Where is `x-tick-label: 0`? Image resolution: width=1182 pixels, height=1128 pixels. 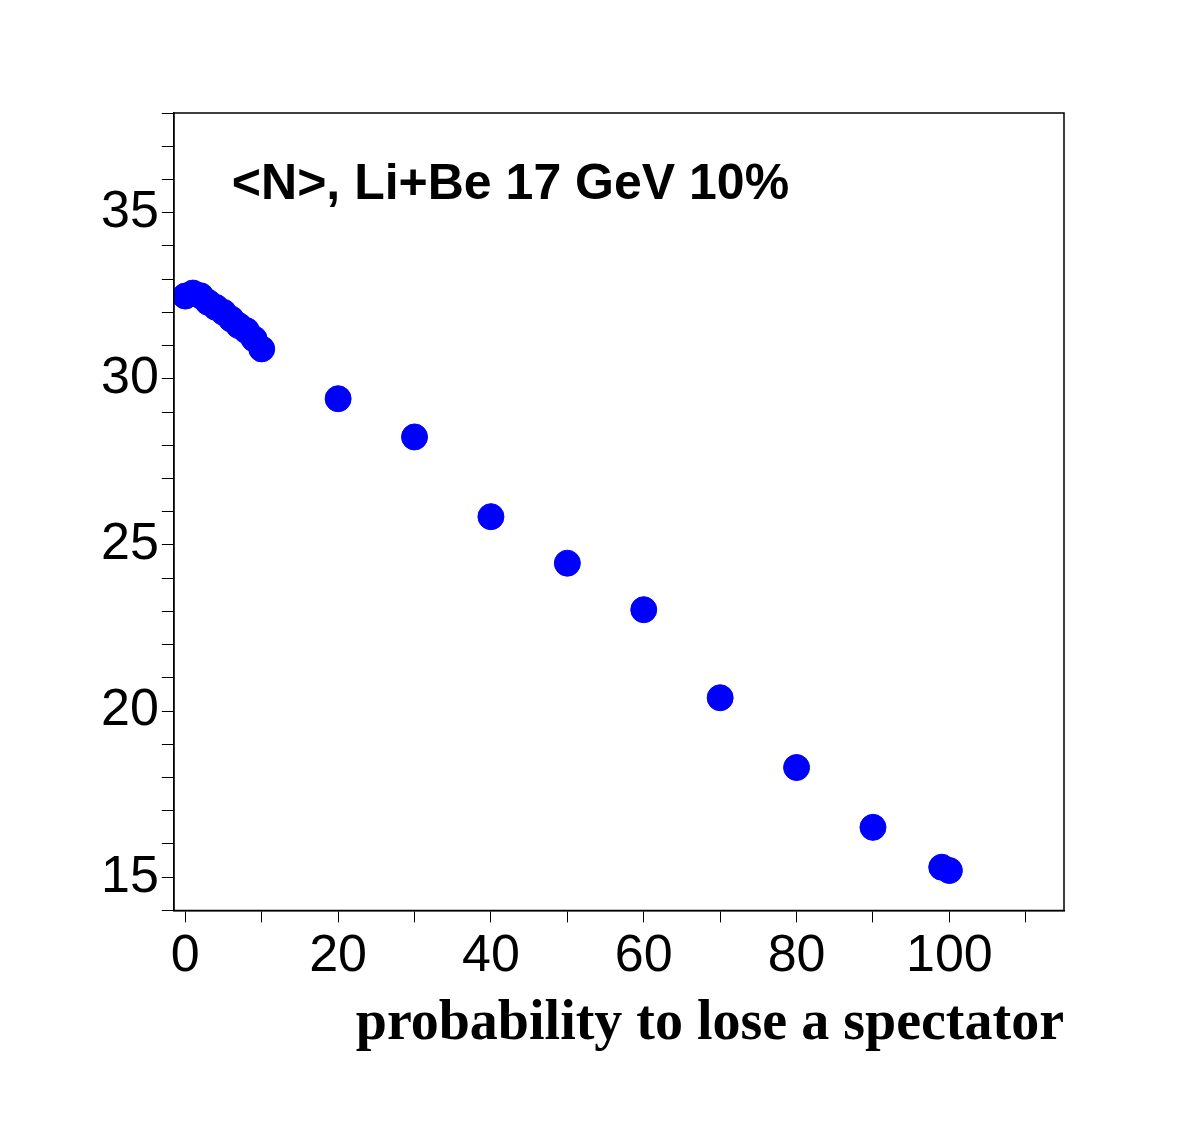
x-tick-label: 0 is located at coordinates (185, 952).